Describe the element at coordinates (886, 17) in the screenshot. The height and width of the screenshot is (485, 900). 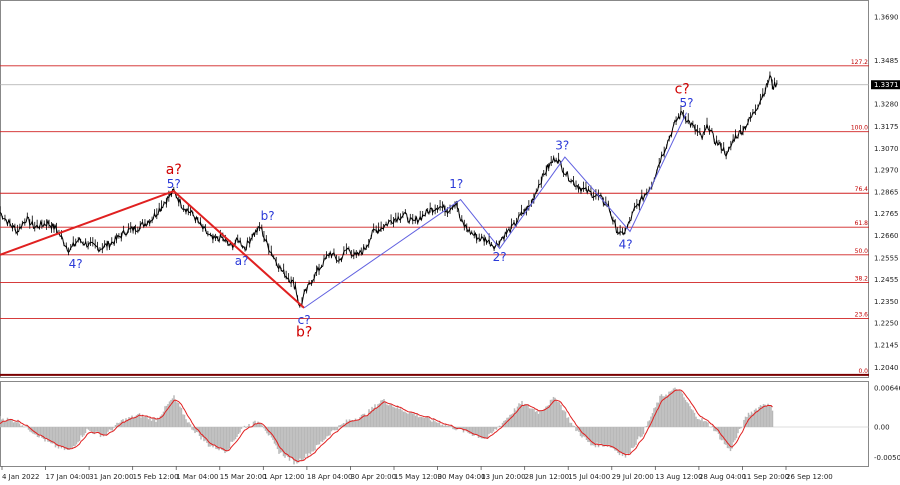
I see `price-tick-label: 1.3690` at that location.